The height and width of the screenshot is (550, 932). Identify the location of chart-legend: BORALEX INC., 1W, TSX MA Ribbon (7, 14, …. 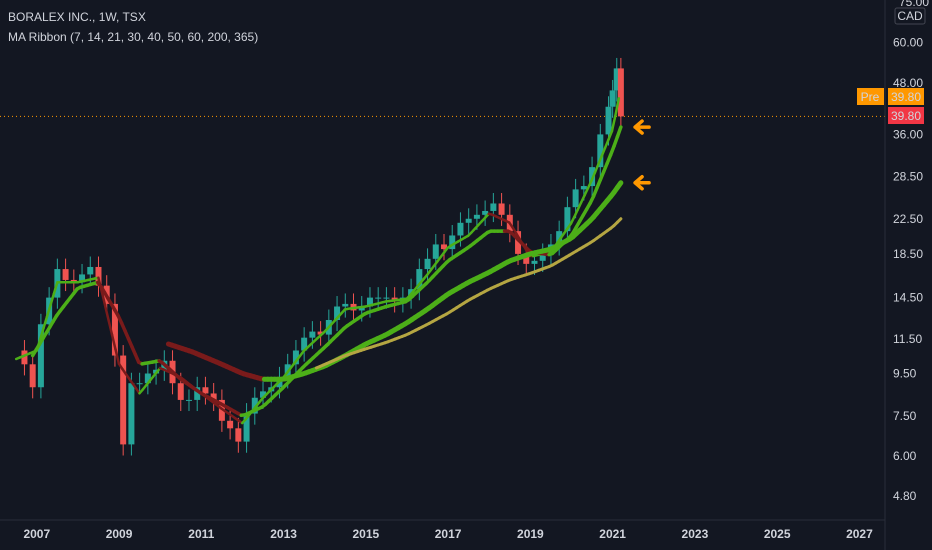
(133, 27).